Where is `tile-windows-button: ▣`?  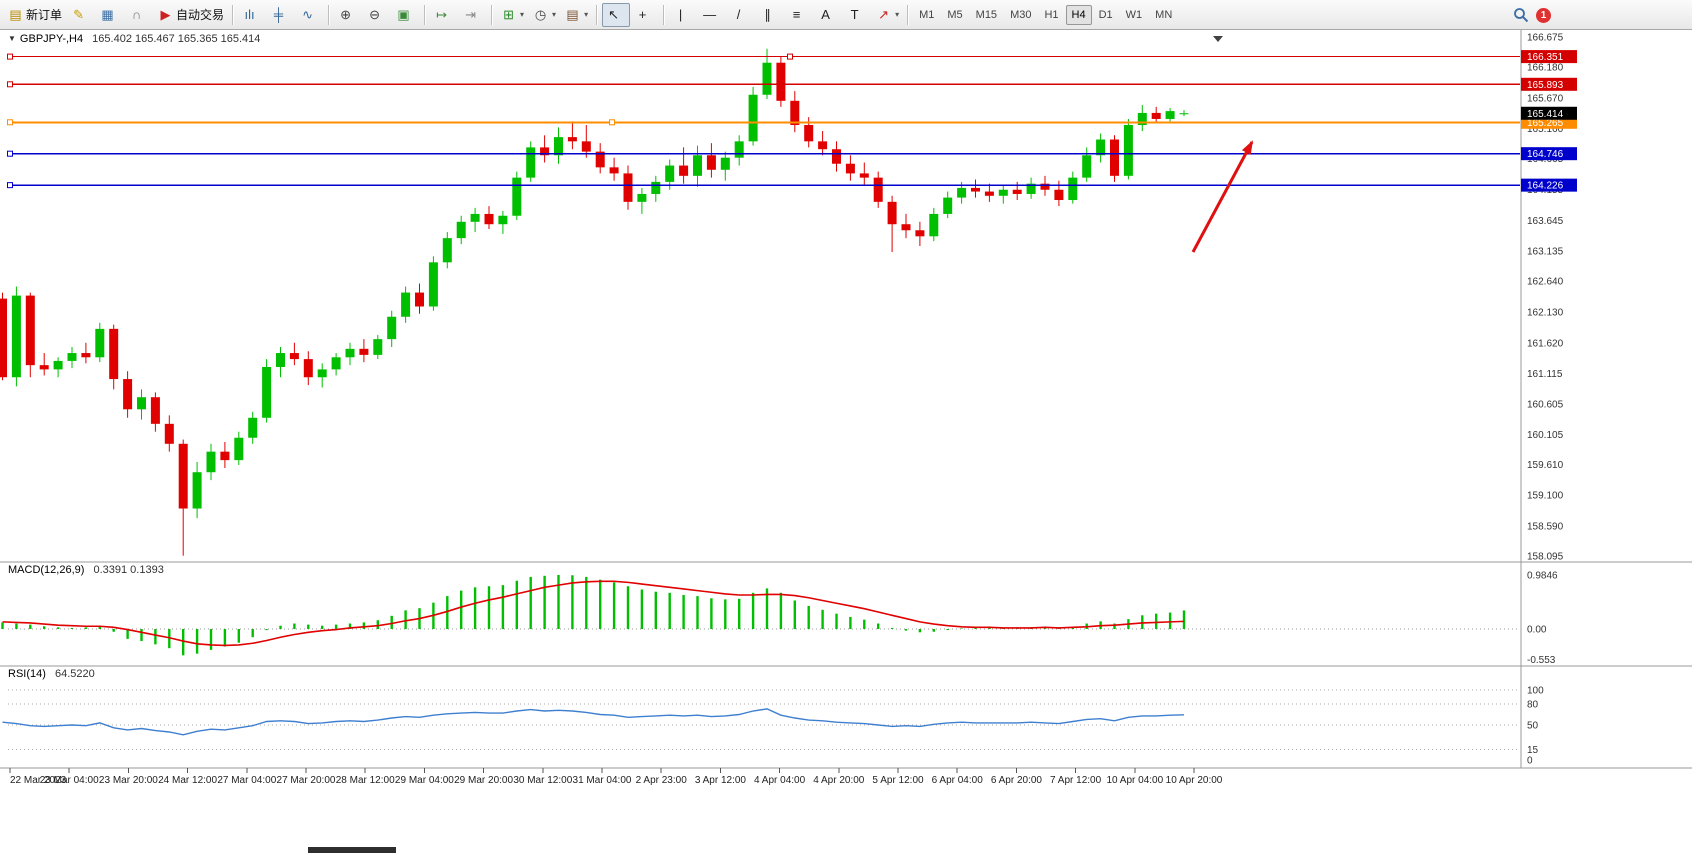
tile-windows-button: ▣ is located at coordinates (406, 15).